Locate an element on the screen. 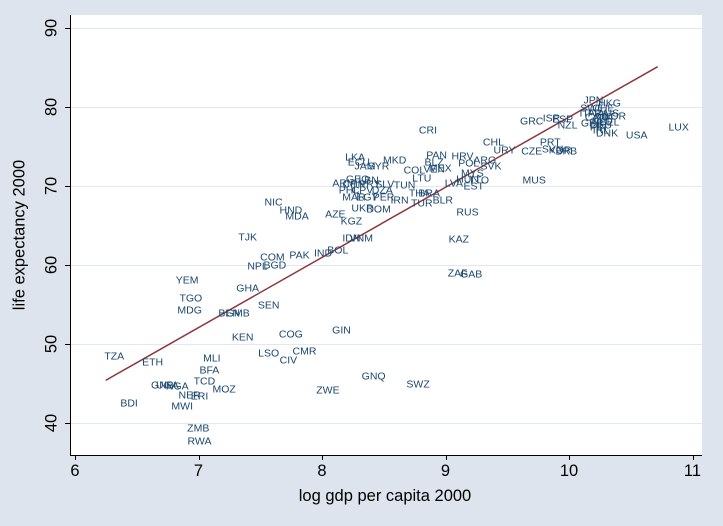 The width and height of the screenshot is (723, 526). point-label-moz: MOZ is located at coordinates (224, 389).